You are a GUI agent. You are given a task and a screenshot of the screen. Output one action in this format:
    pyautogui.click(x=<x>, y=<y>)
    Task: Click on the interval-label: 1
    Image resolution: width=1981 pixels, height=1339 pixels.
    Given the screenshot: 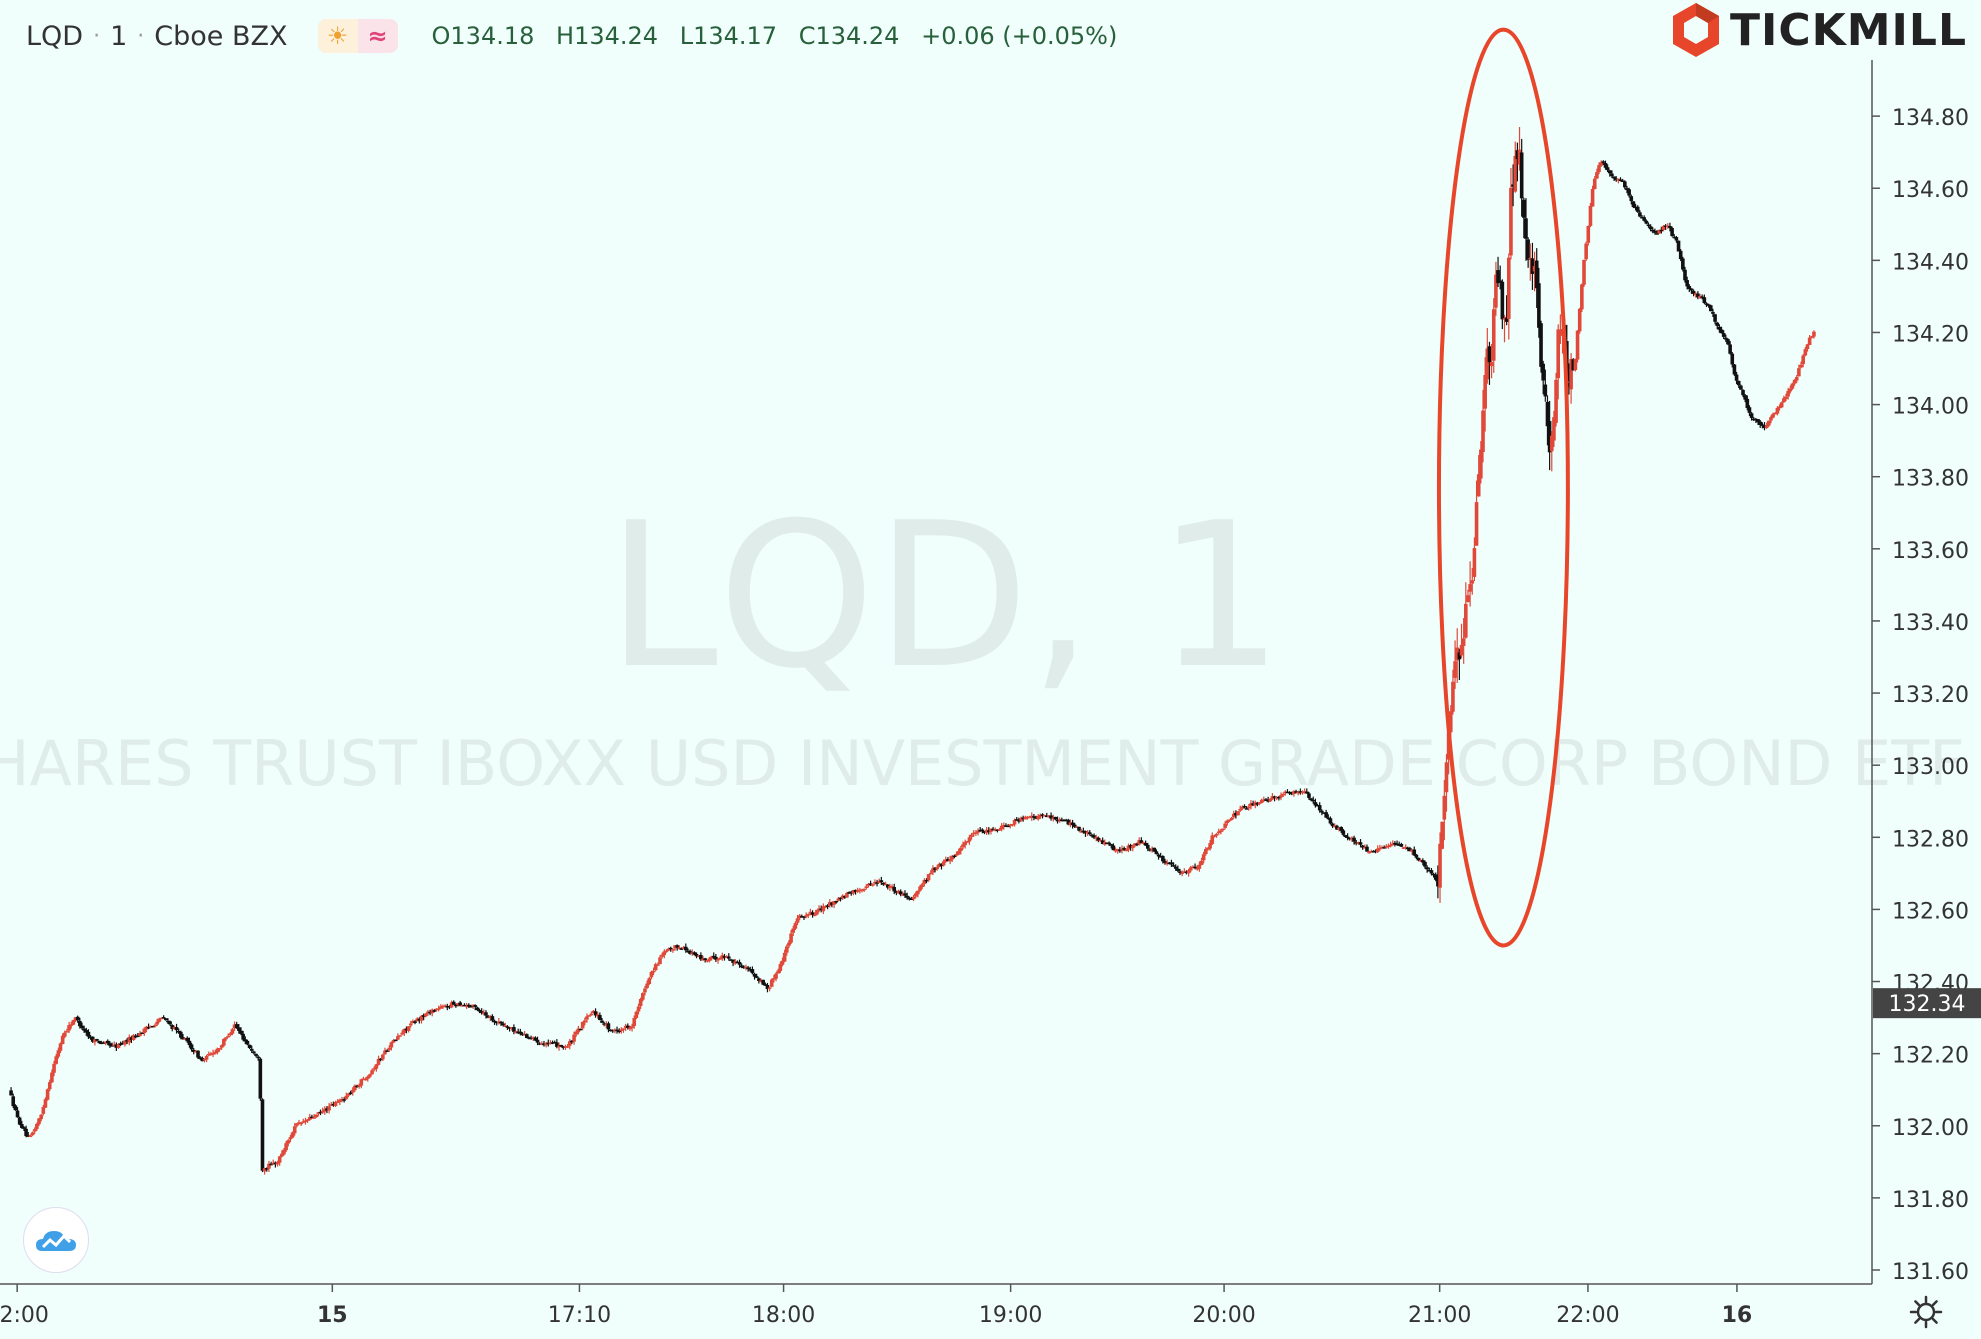 What is the action you would take?
    pyautogui.click(x=119, y=36)
    